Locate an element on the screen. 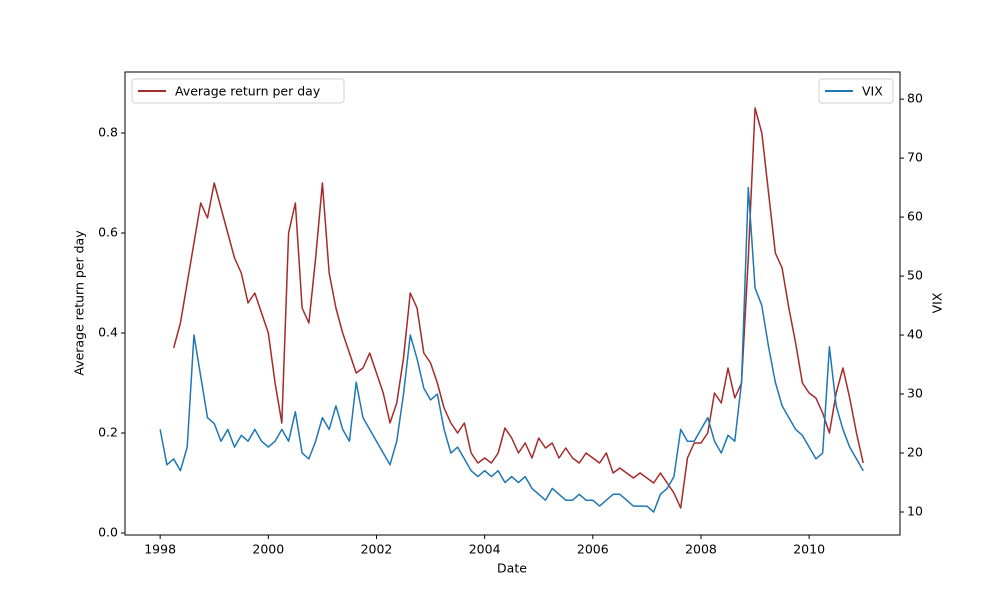 This screenshot has width=1000, height=600. x-tick-label: 2002 is located at coordinates (377, 549).